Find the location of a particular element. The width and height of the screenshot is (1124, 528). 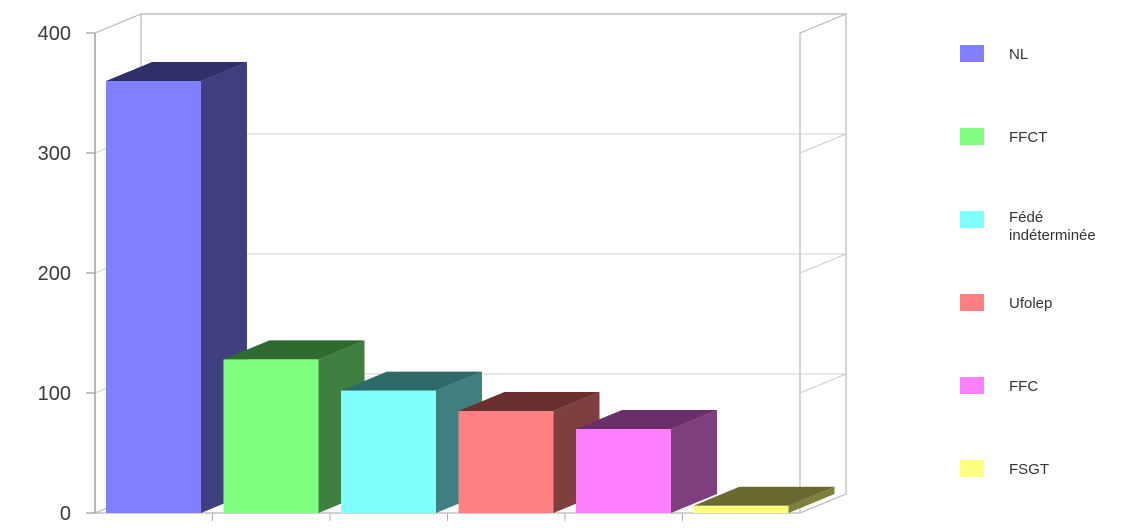

y-tick-label: 400 is located at coordinates (54, 34).